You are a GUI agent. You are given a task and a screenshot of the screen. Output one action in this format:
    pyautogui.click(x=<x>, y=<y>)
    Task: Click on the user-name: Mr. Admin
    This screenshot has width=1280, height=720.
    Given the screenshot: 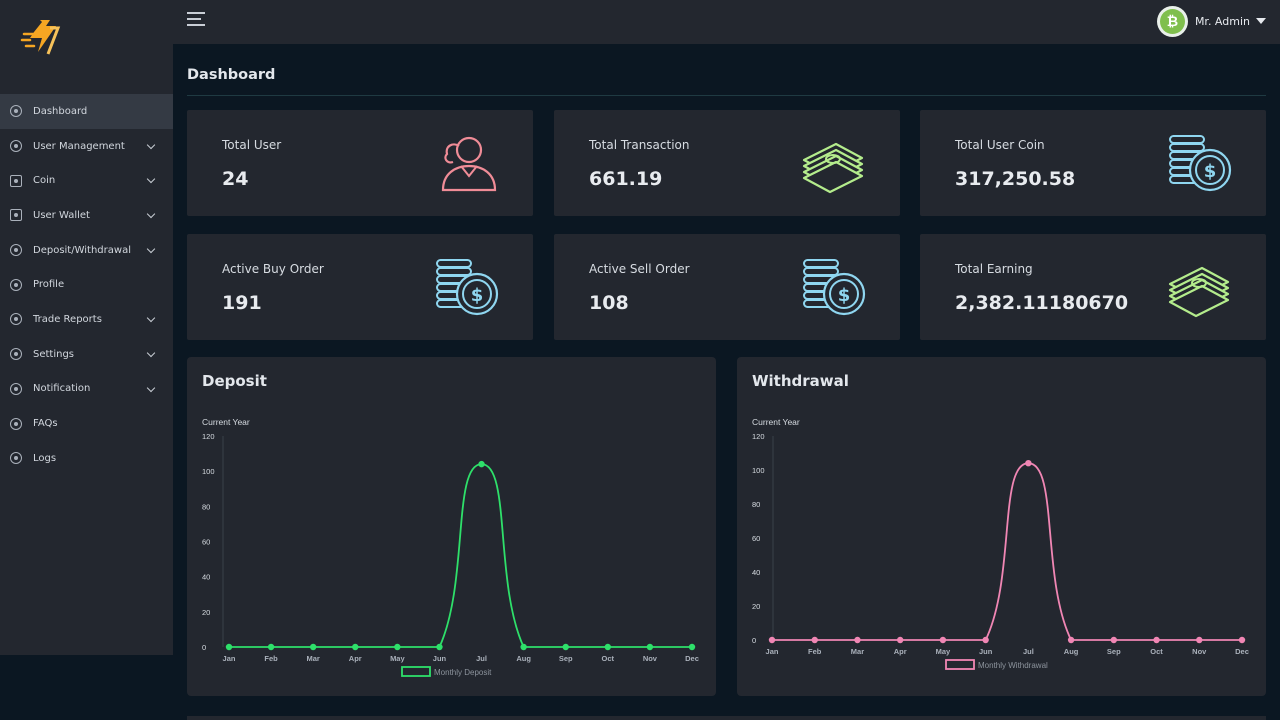 What is the action you would take?
    pyautogui.click(x=1222, y=21)
    